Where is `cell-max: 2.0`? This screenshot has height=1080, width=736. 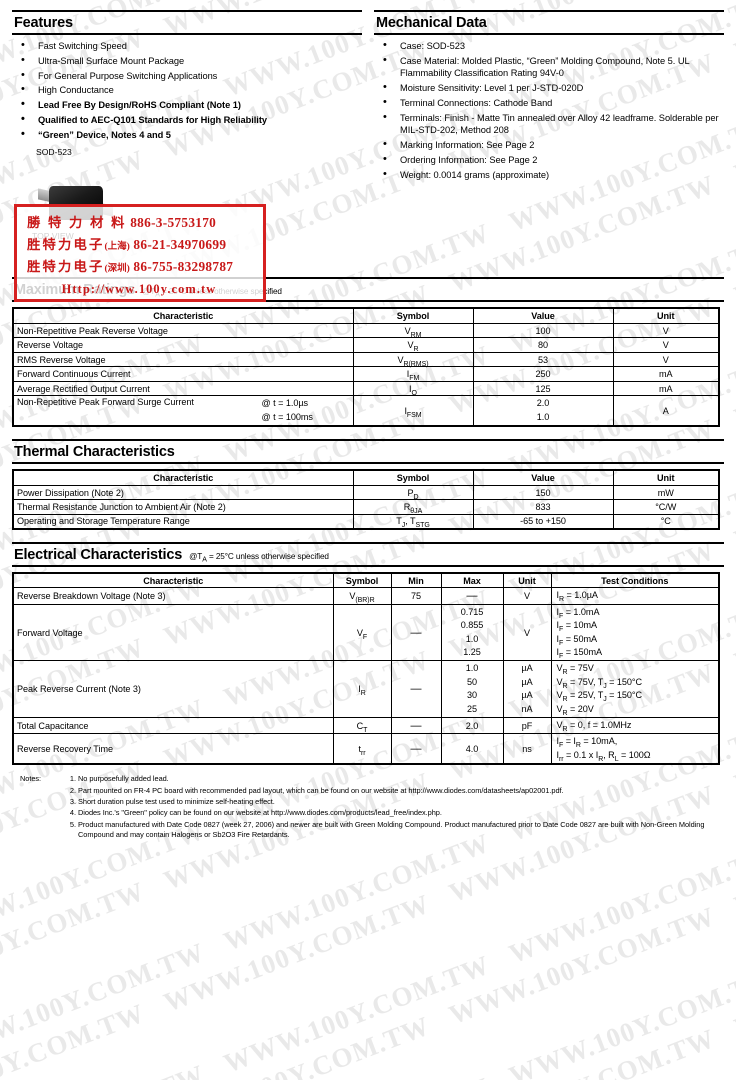 cell-max: 2.0 is located at coordinates (472, 725).